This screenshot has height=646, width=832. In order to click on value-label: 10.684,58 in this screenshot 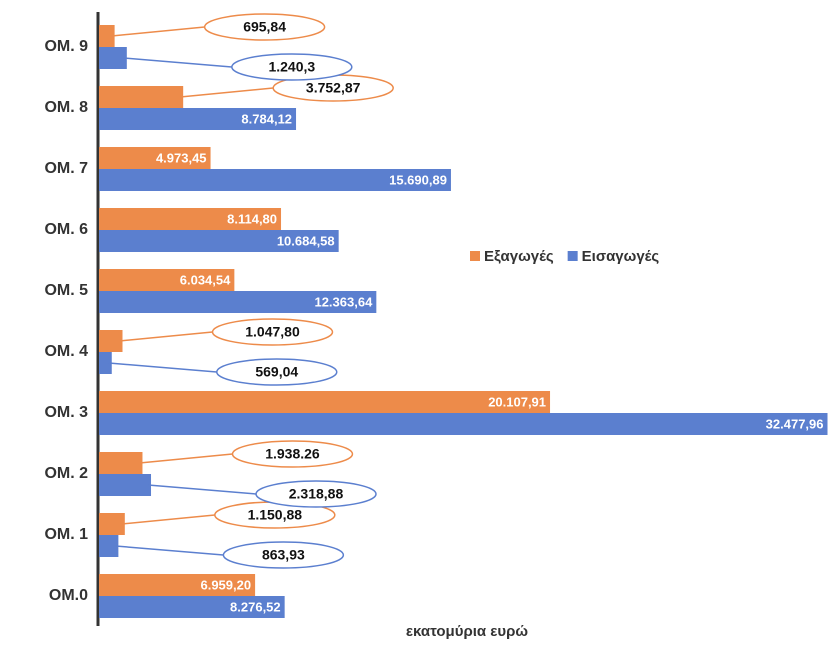, I will do `click(306, 240)`.